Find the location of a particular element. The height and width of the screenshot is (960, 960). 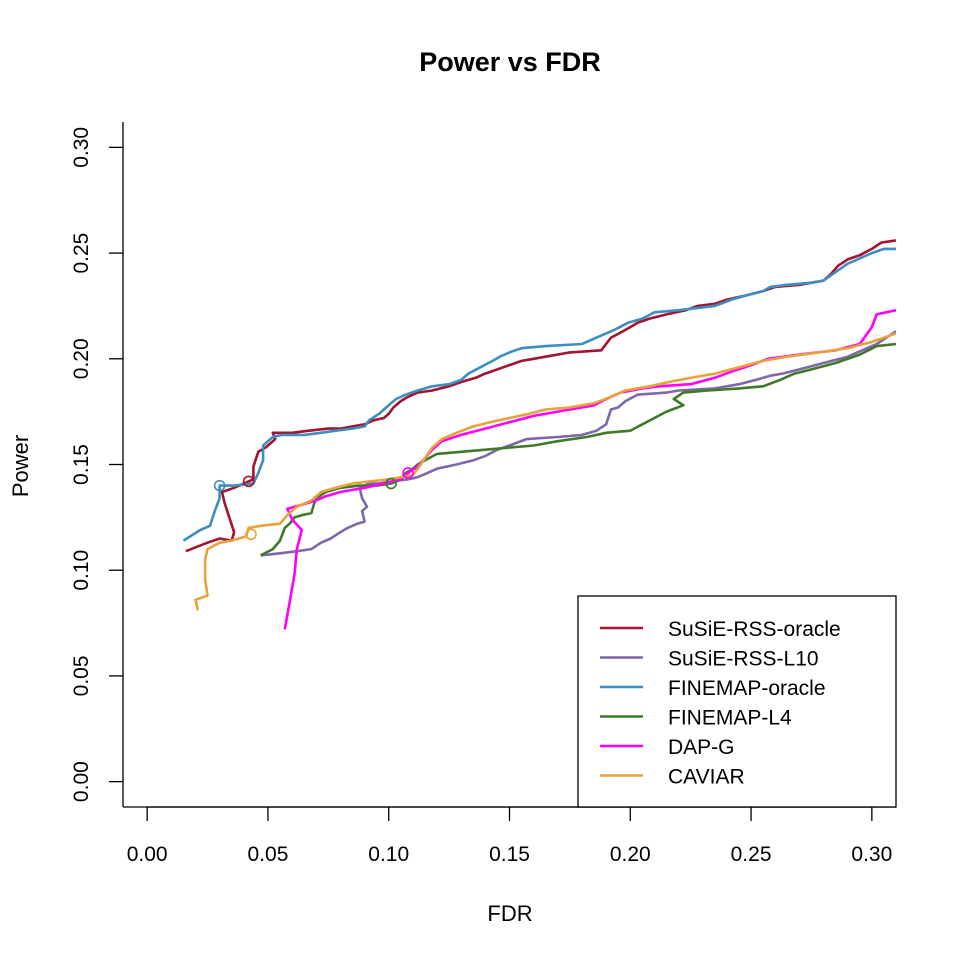

legend-box is located at coordinates (737, 701).